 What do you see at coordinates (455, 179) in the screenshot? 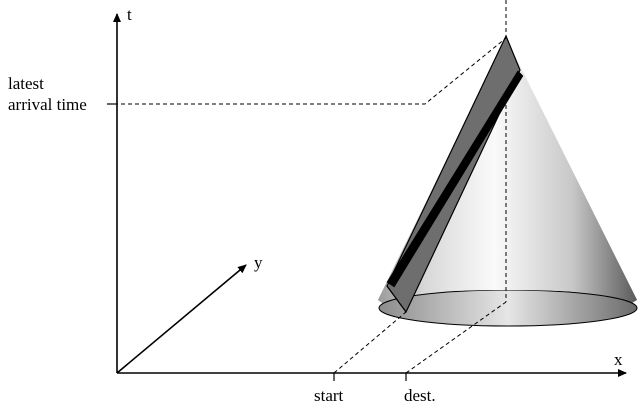
I see `reachable-strip` at bounding box center [455, 179].